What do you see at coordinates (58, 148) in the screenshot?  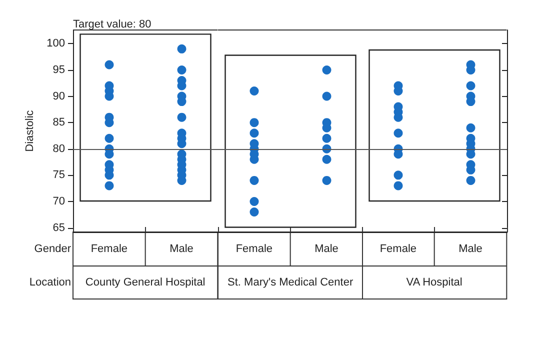 I see `y-tick-label: 80` at bounding box center [58, 148].